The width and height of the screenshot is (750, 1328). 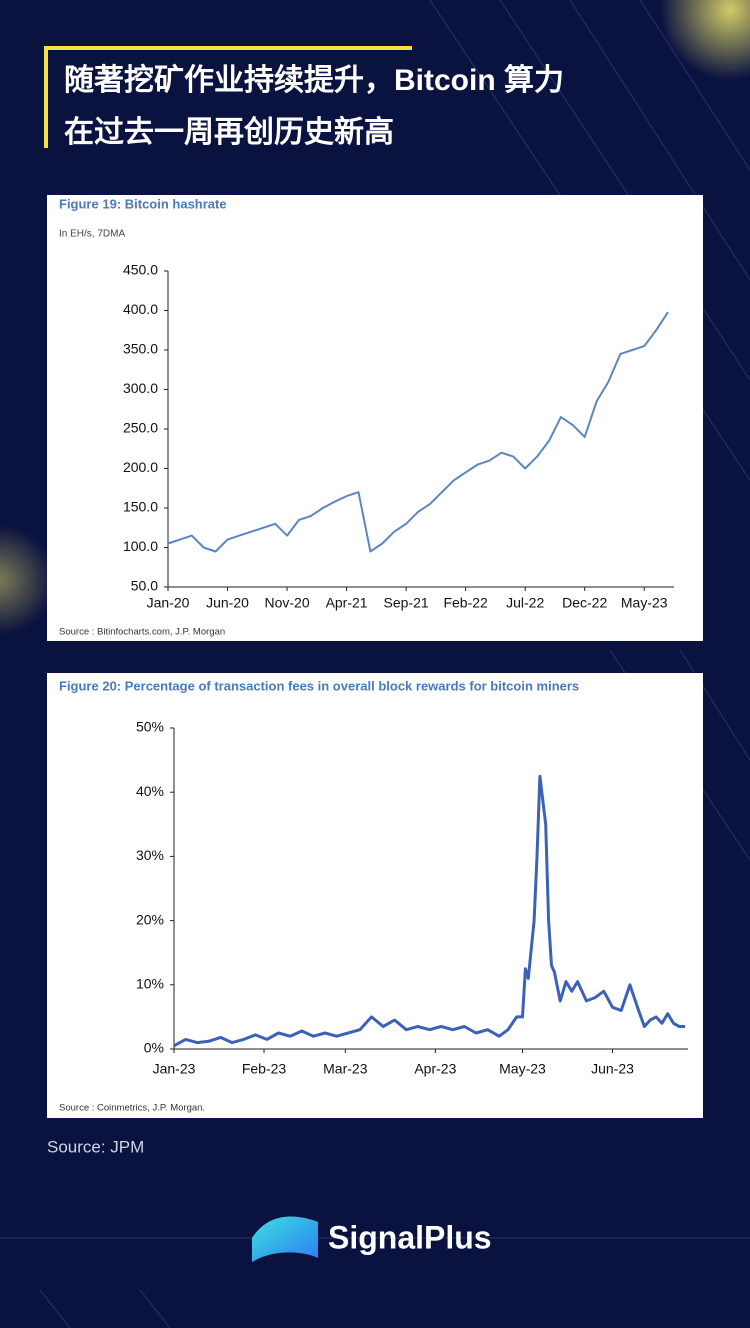 I want to click on y-tick-label: 350.0, so click(x=140, y=349).